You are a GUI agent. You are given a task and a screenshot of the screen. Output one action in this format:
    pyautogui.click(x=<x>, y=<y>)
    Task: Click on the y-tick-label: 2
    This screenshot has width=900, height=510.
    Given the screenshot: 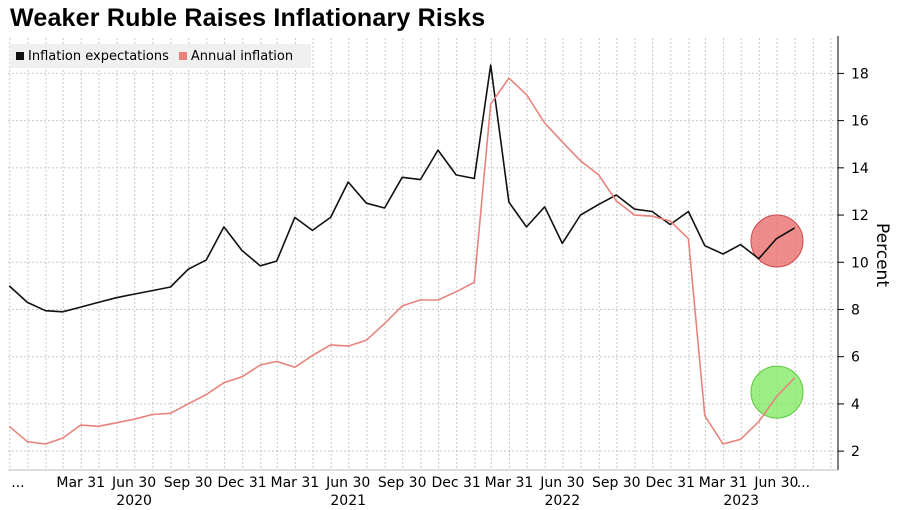 What is the action you would take?
    pyautogui.click(x=855, y=452)
    